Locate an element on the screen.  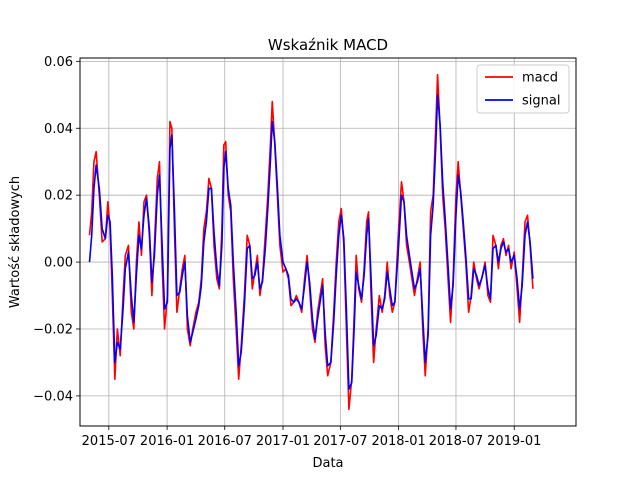
x-tick-label: 2018-01 is located at coordinates (398, 441).